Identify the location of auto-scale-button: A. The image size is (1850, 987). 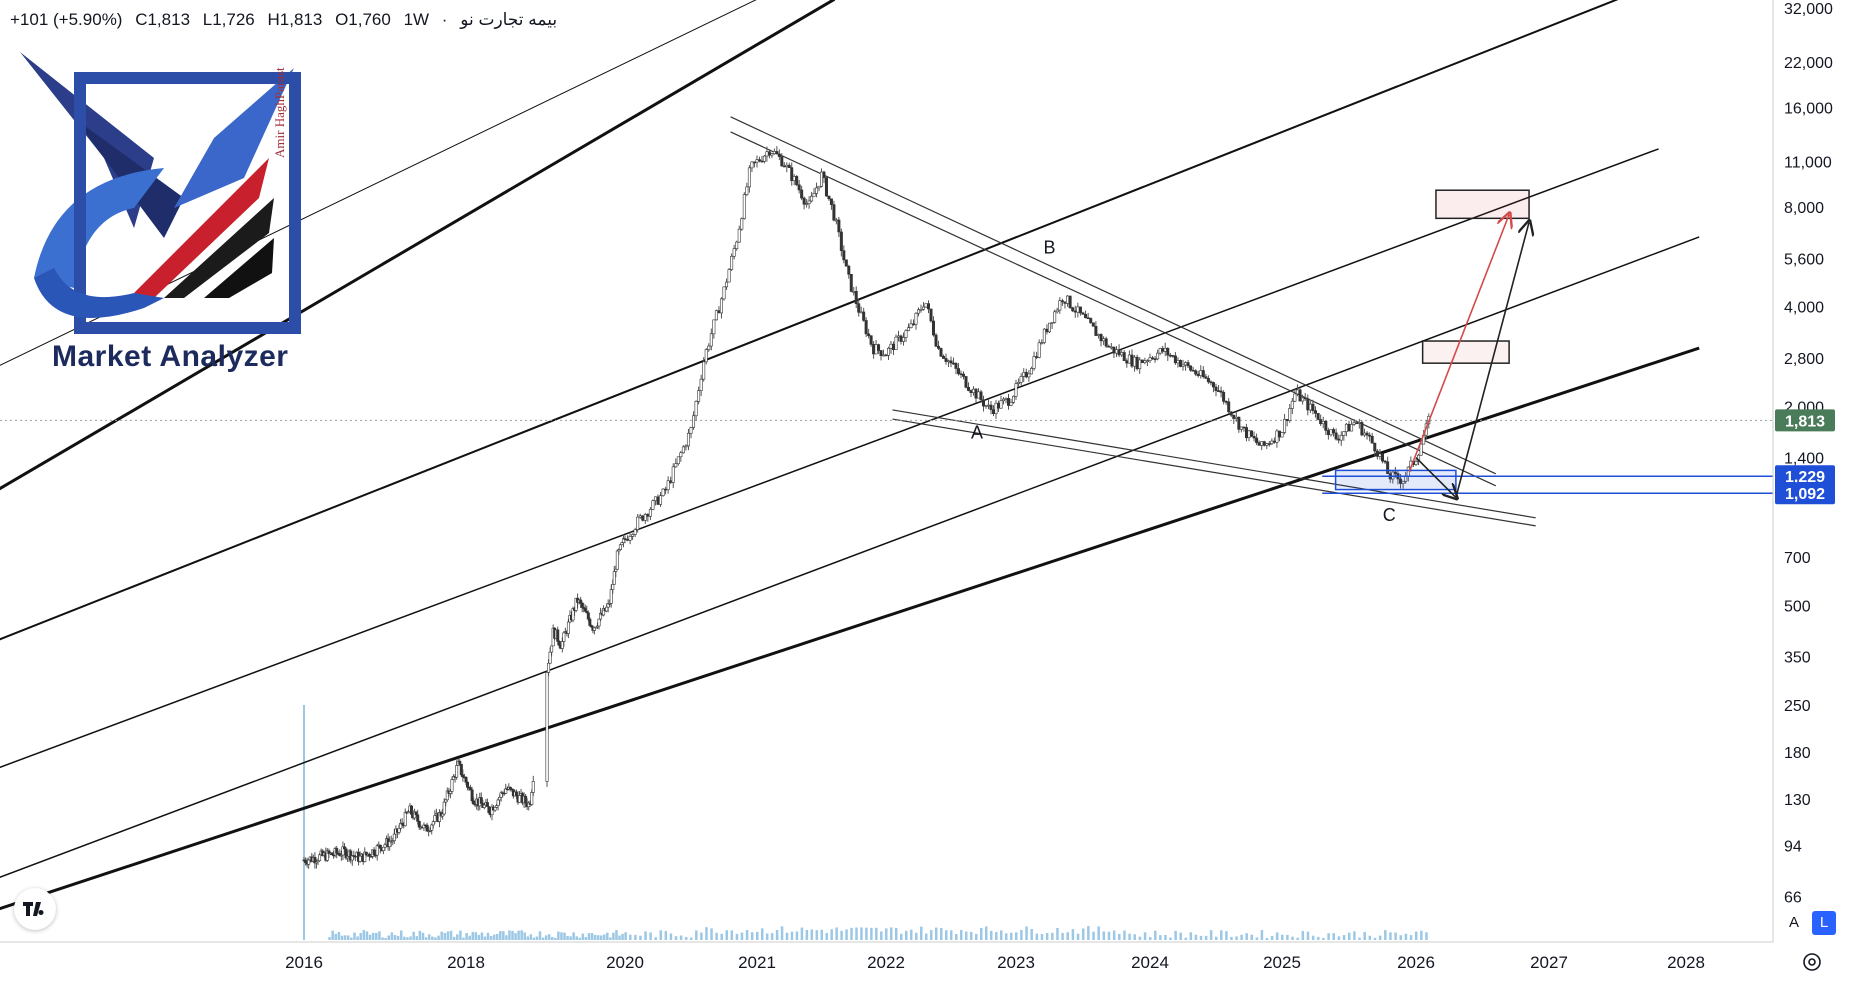
(1794, 923).